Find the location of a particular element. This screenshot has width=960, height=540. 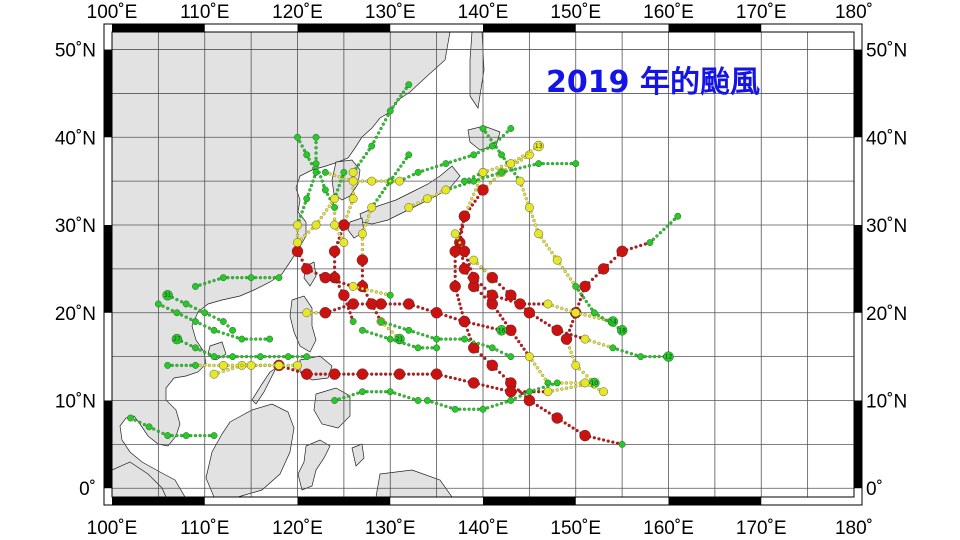

lon-label-top: 160˚E is located at coordinates (668, 12).